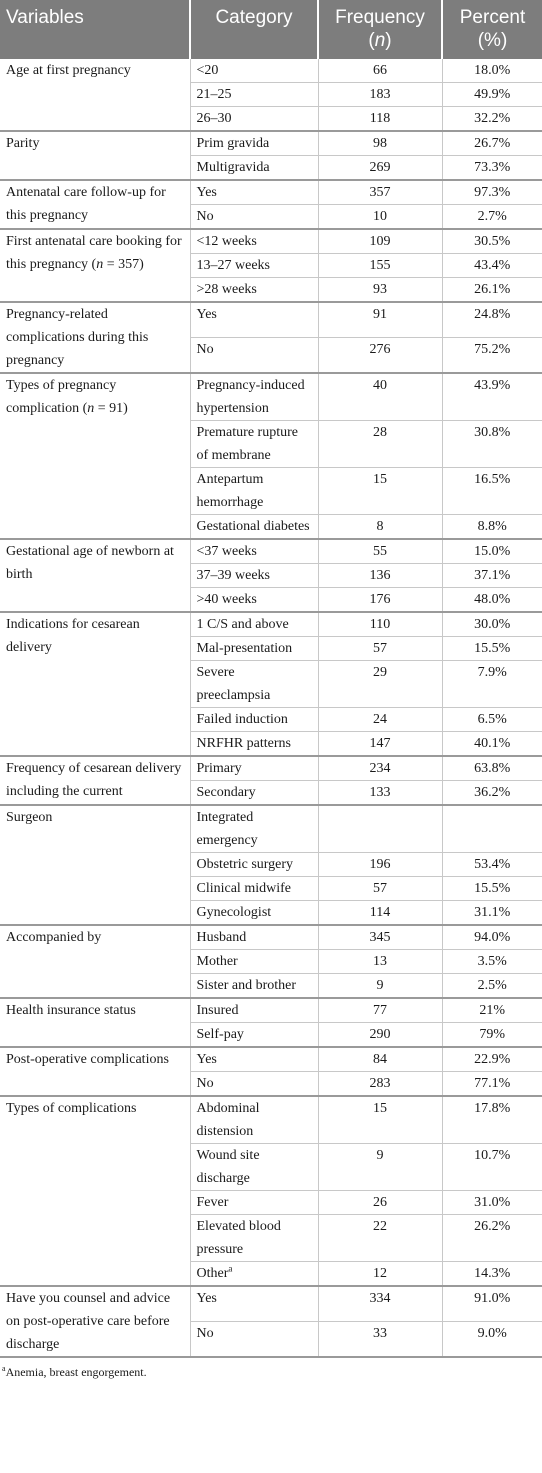 The image size is (542, 1473). What do you see at coordinates (254, 527) in the screenshot?
I see `category-cell: Gestational diabetes` at bounding box center [254, 527].